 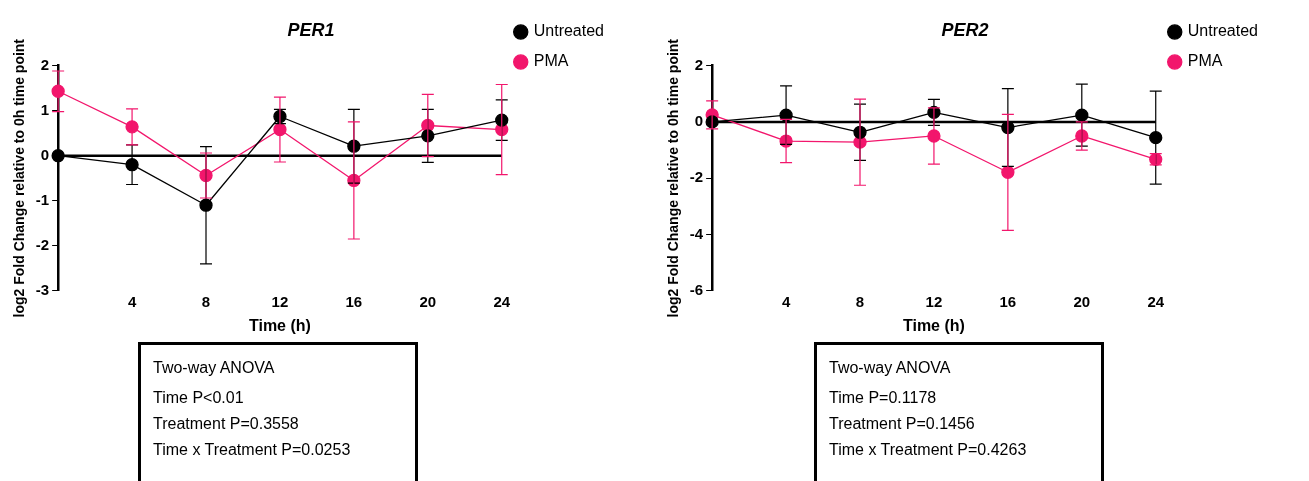 What do you see at coordinates (902, 424) in the screenshot?
I see `text: Treatment P=0.1456` at bounding box center [902, 424].